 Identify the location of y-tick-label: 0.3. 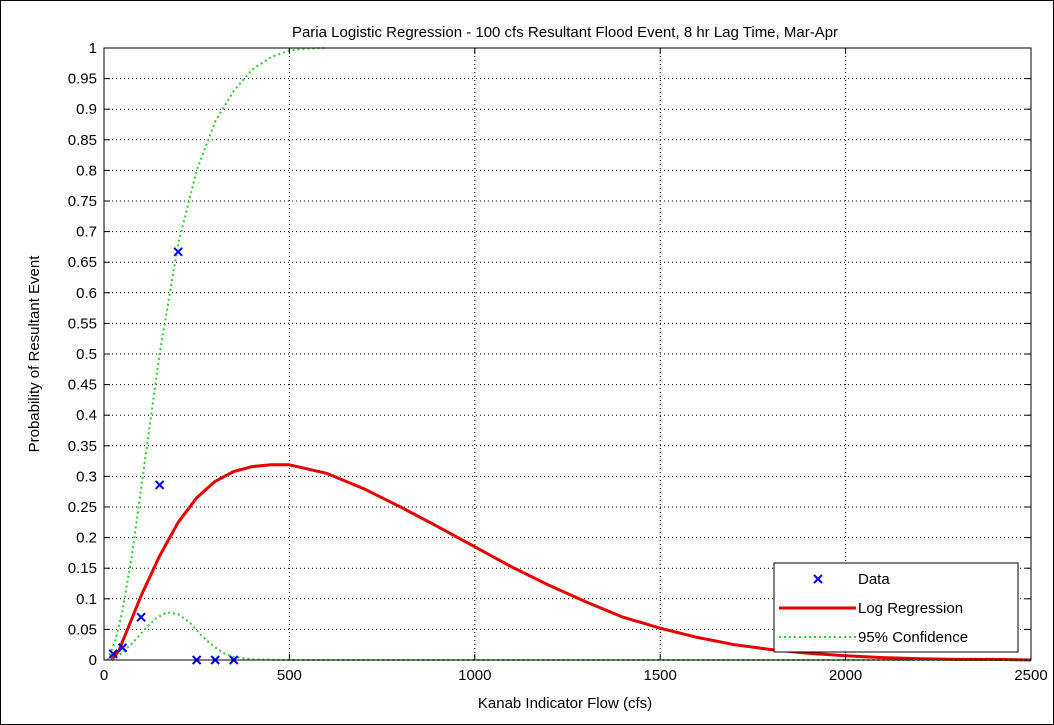
(86, 476).